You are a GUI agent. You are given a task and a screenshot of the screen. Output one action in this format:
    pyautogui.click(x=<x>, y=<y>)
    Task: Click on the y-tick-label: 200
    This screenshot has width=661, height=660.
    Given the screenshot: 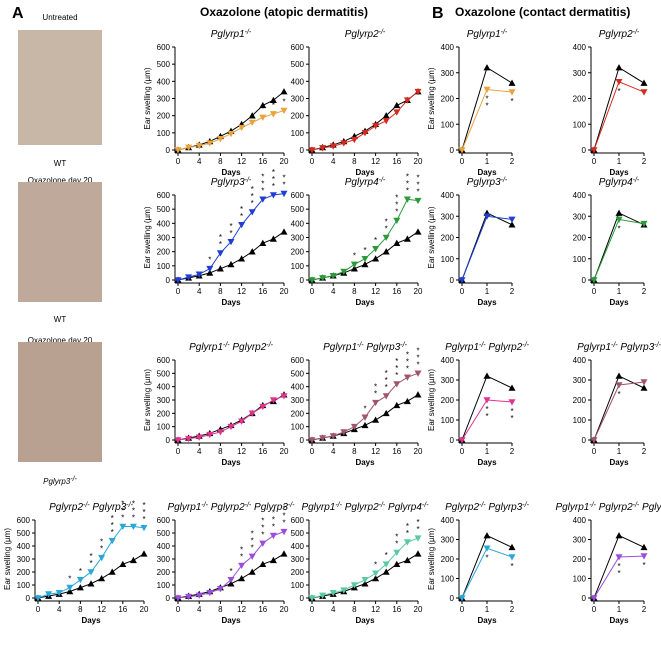 What is the action you would take?
    pyautogui.click(x=164, y=252)
    